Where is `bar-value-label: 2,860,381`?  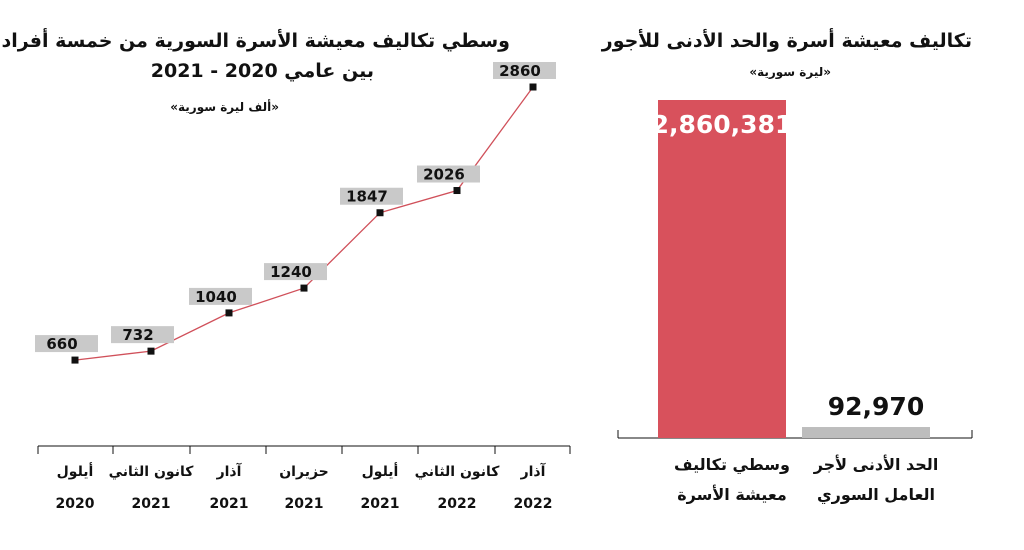 bar-value-label: 2,860,381 is located at coordinates (722, 124).